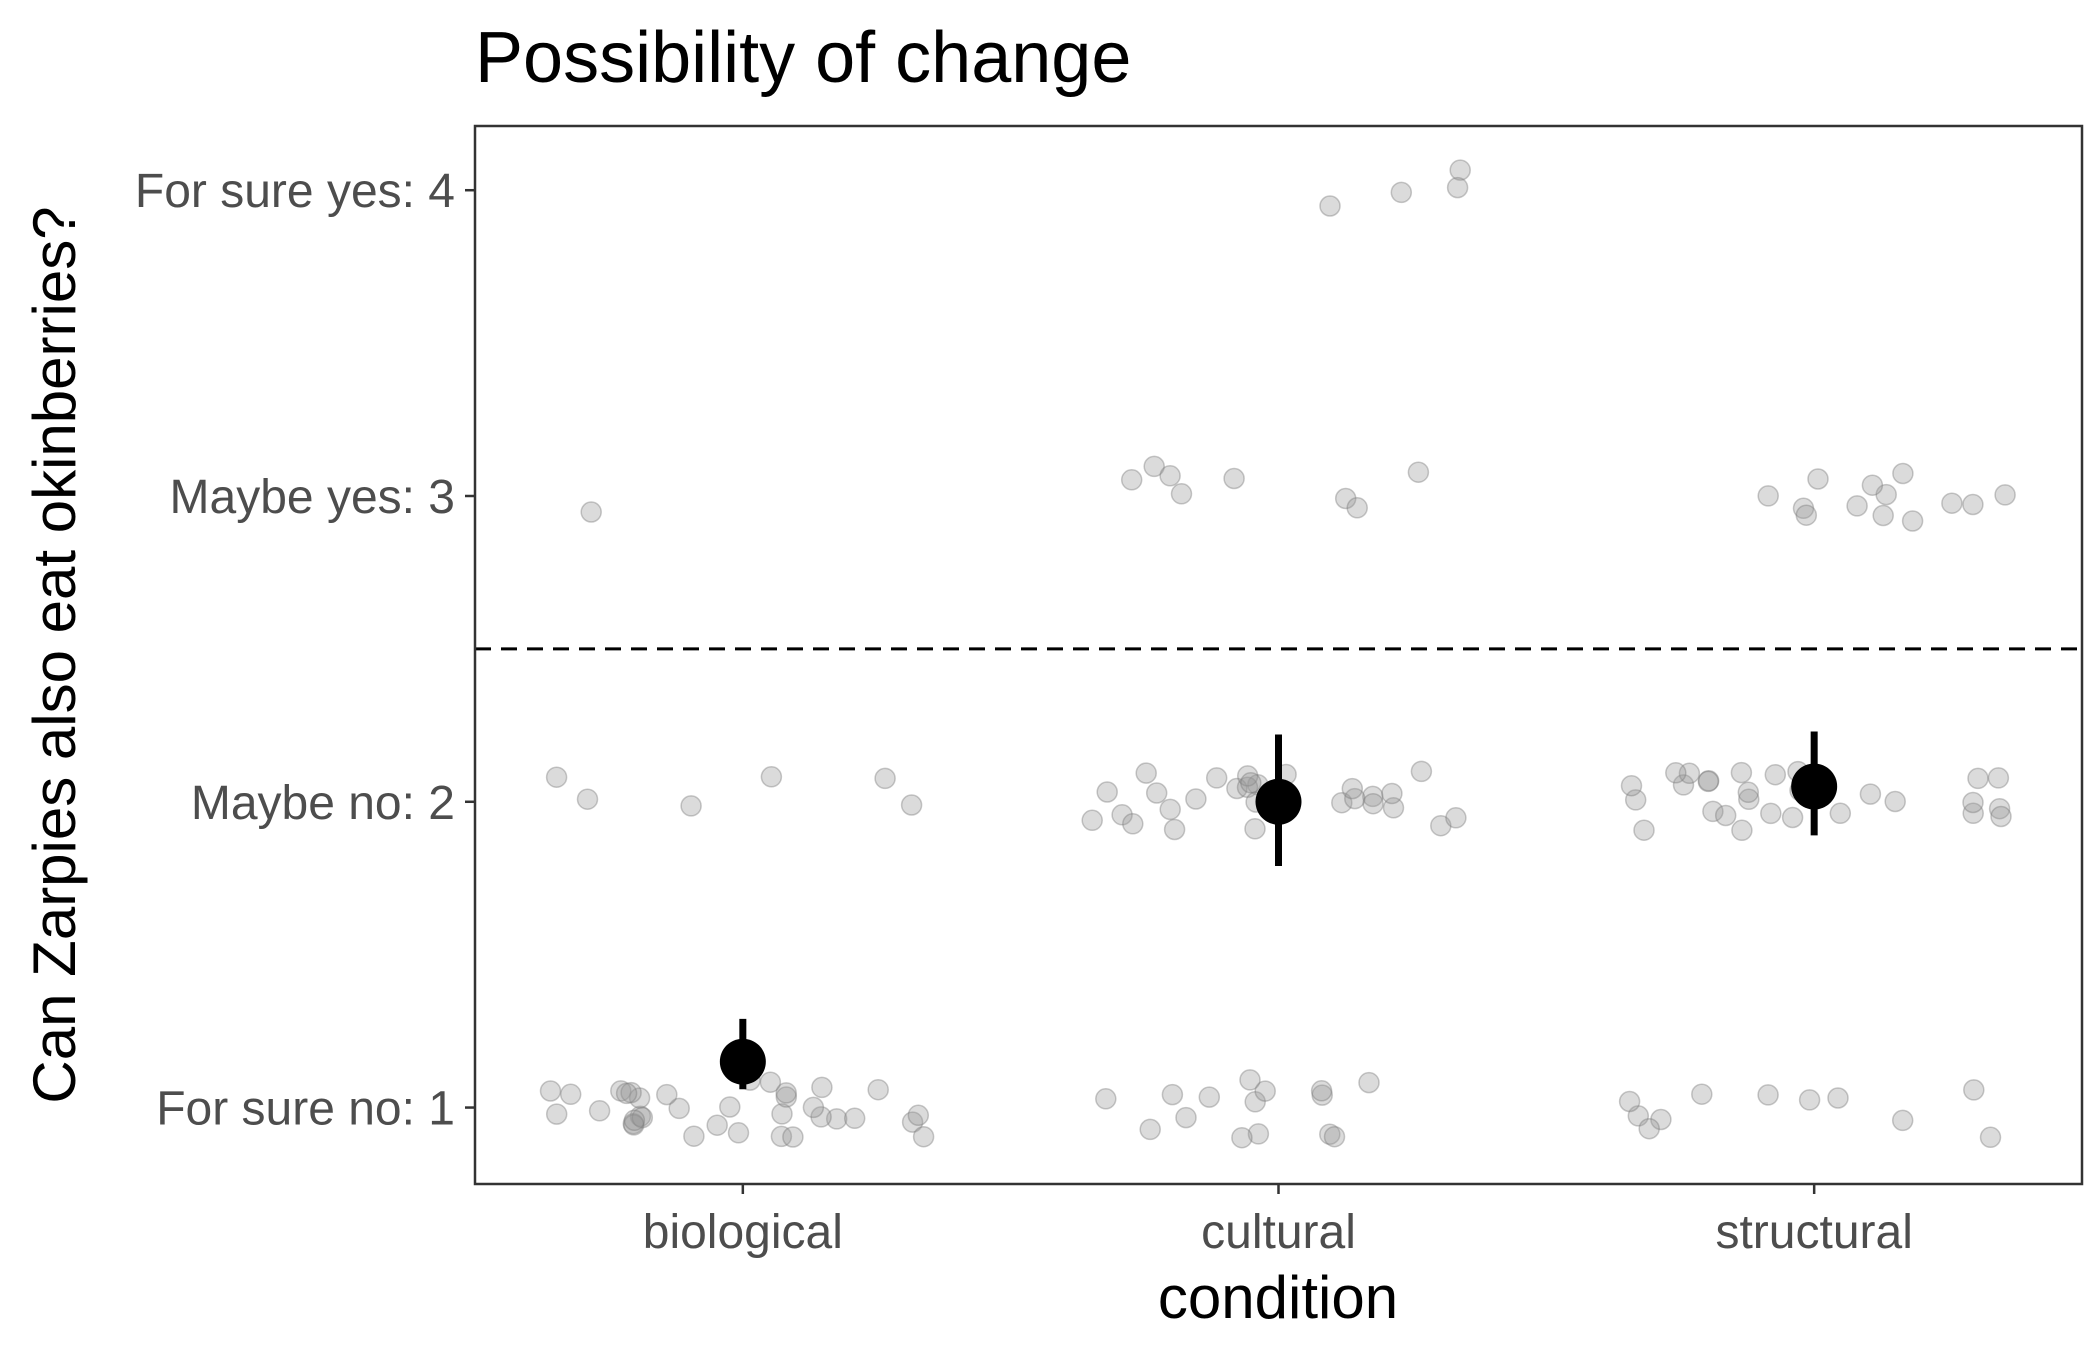  I want to click on y-tick-label: For sure yes: 4, so click(295, 191).